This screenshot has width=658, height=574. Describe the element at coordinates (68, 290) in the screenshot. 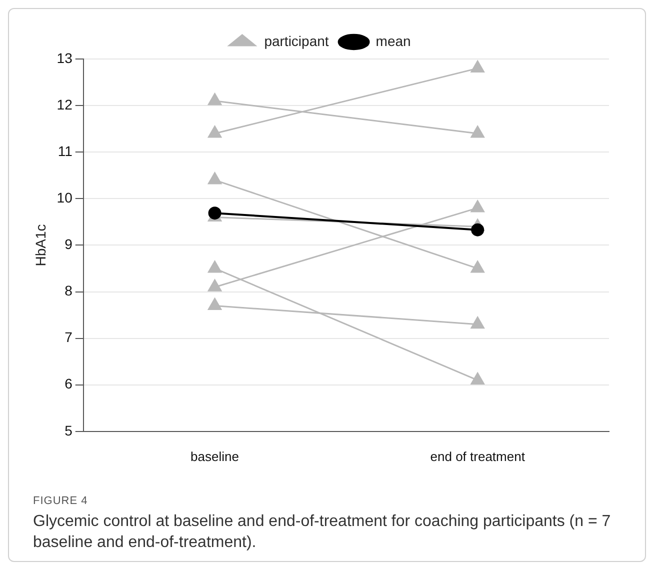

I see `y-tick-label: 8` at that location.